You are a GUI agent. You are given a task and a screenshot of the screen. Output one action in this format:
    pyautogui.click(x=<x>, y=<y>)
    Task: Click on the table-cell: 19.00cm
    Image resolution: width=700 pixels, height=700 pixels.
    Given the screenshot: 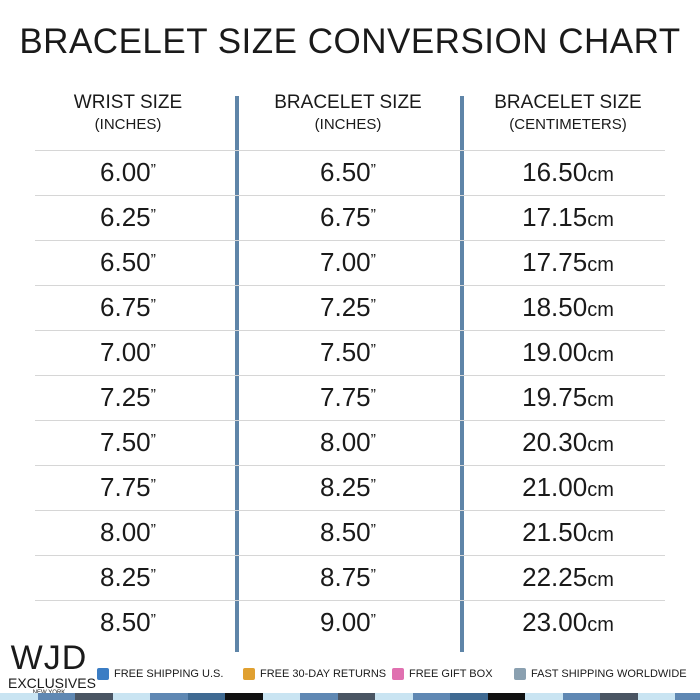 What is the action you would take?
    pyautogui.click(x=568, y=352)
    